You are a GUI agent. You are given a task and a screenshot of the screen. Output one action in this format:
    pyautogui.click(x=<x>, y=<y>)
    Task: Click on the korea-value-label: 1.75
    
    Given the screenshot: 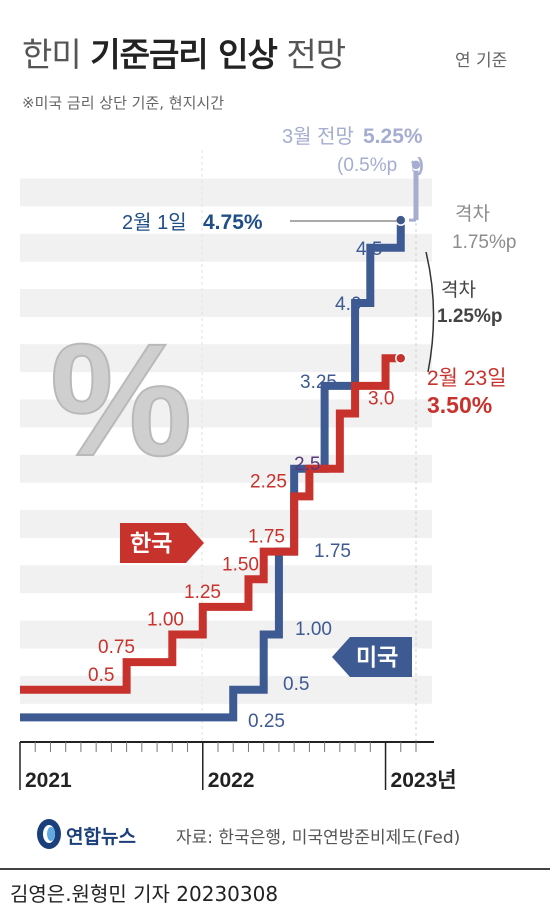 What is the action you would take?
    pyautogui.click(x=266, y=537)
    